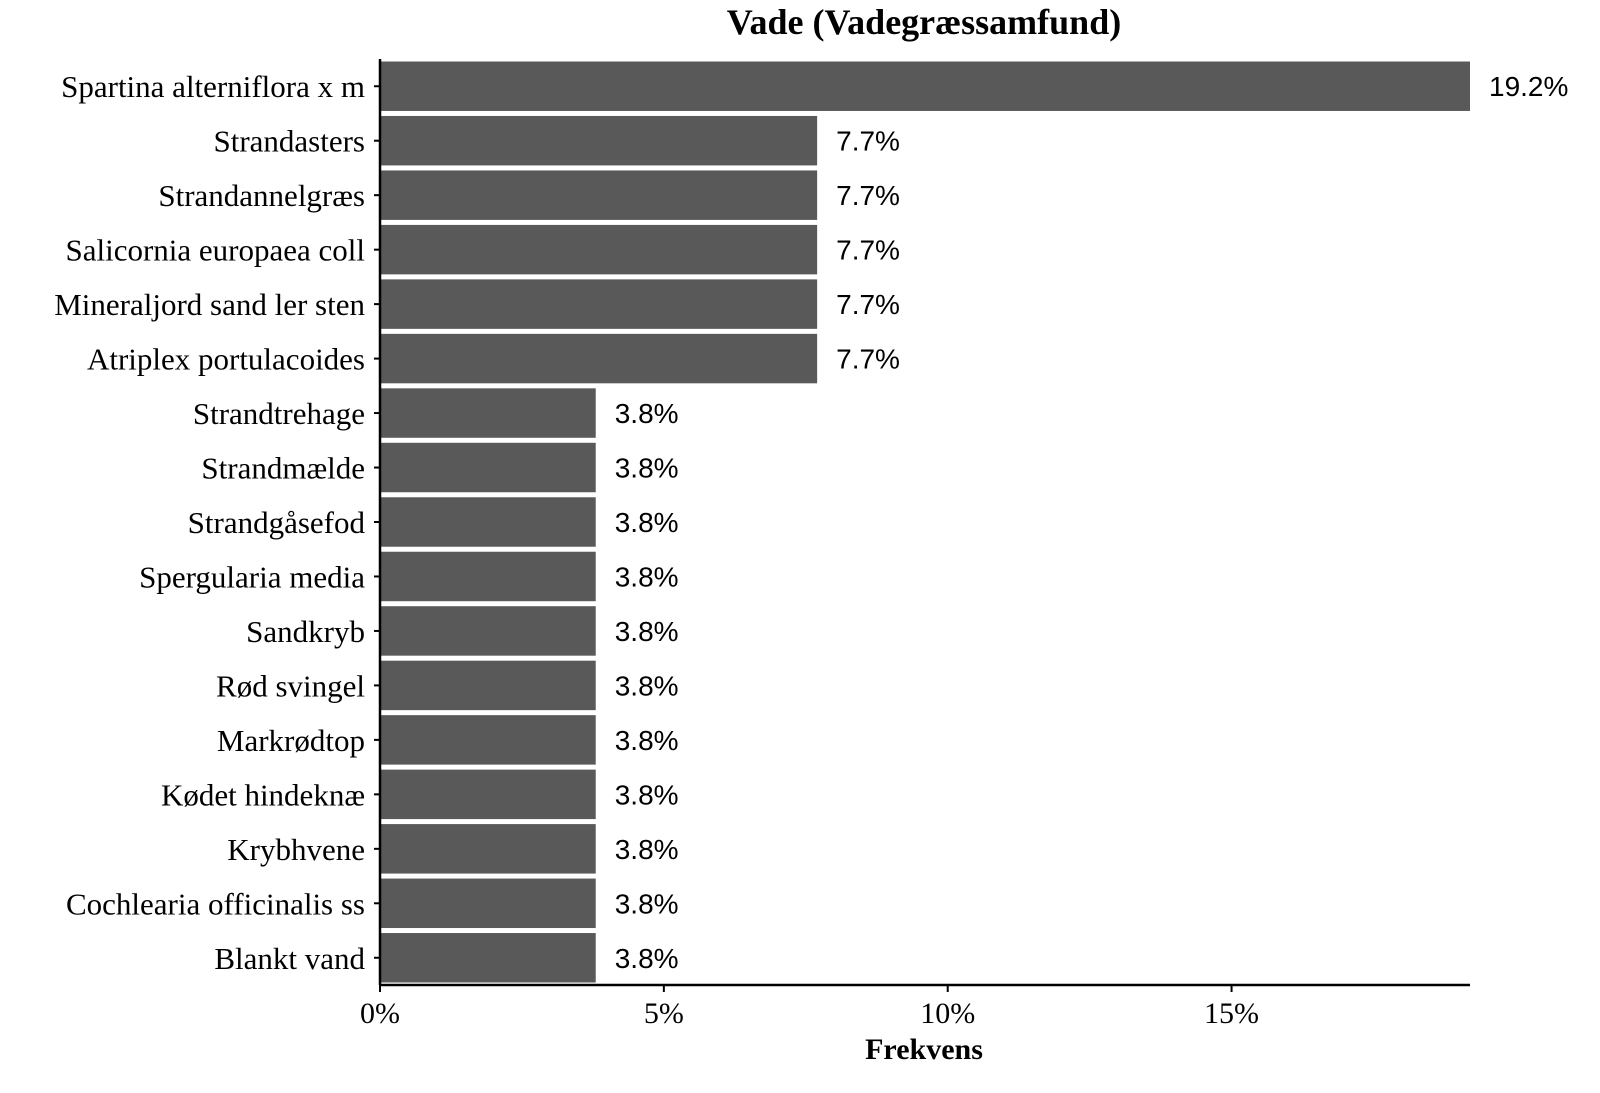 The image size is (1600, 1093). What do you see at coordinates (277, 522) in the screenshot?
I see `category-label: Strandgåsefod` at bounding box center [277, 522].